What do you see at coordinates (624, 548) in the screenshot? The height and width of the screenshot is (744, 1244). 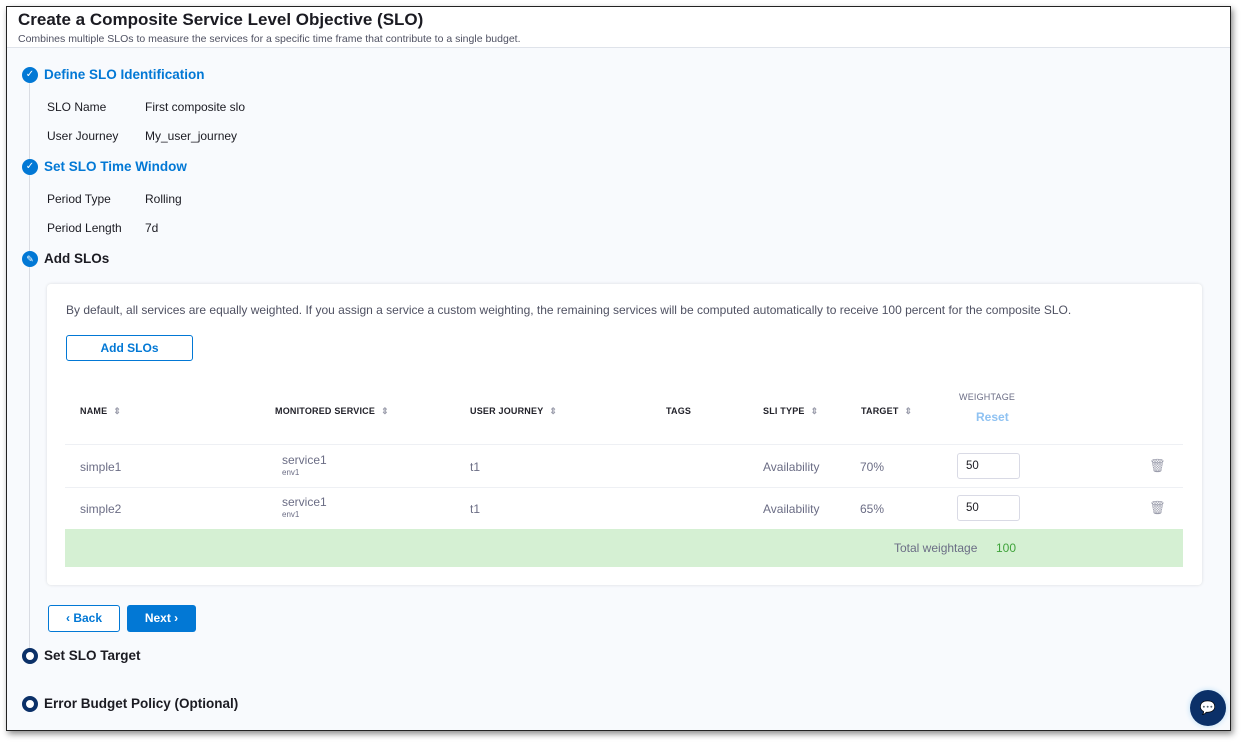 I see `total-weightage-bar: Total weightage 100` at bounding box center [624, 548].